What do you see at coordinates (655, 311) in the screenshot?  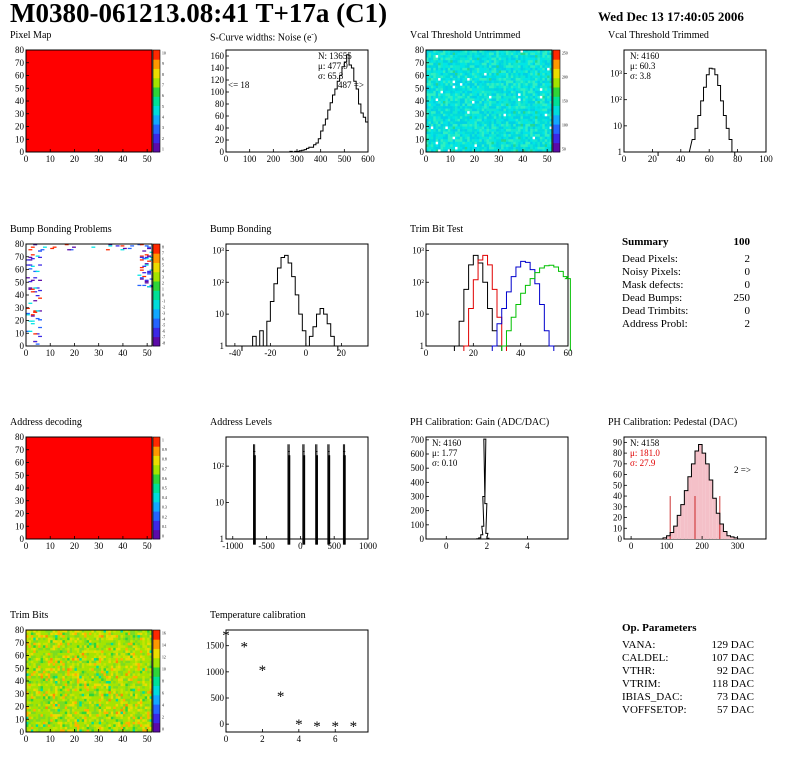 I see `summary-label: Dead Trimbits:` at bounding box center [655, 311].